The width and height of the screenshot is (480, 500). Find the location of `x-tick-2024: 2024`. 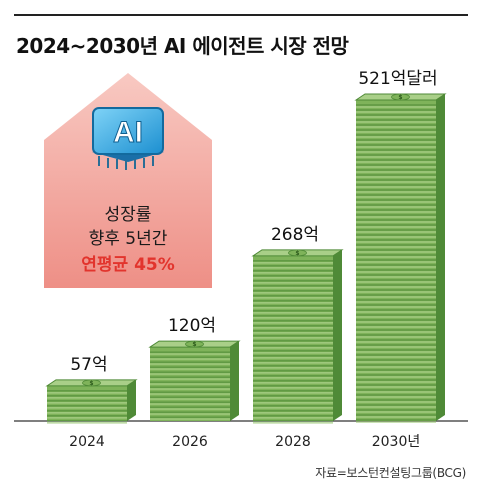

x-tick-2024: 2024 is located at coordinates (87, 442).